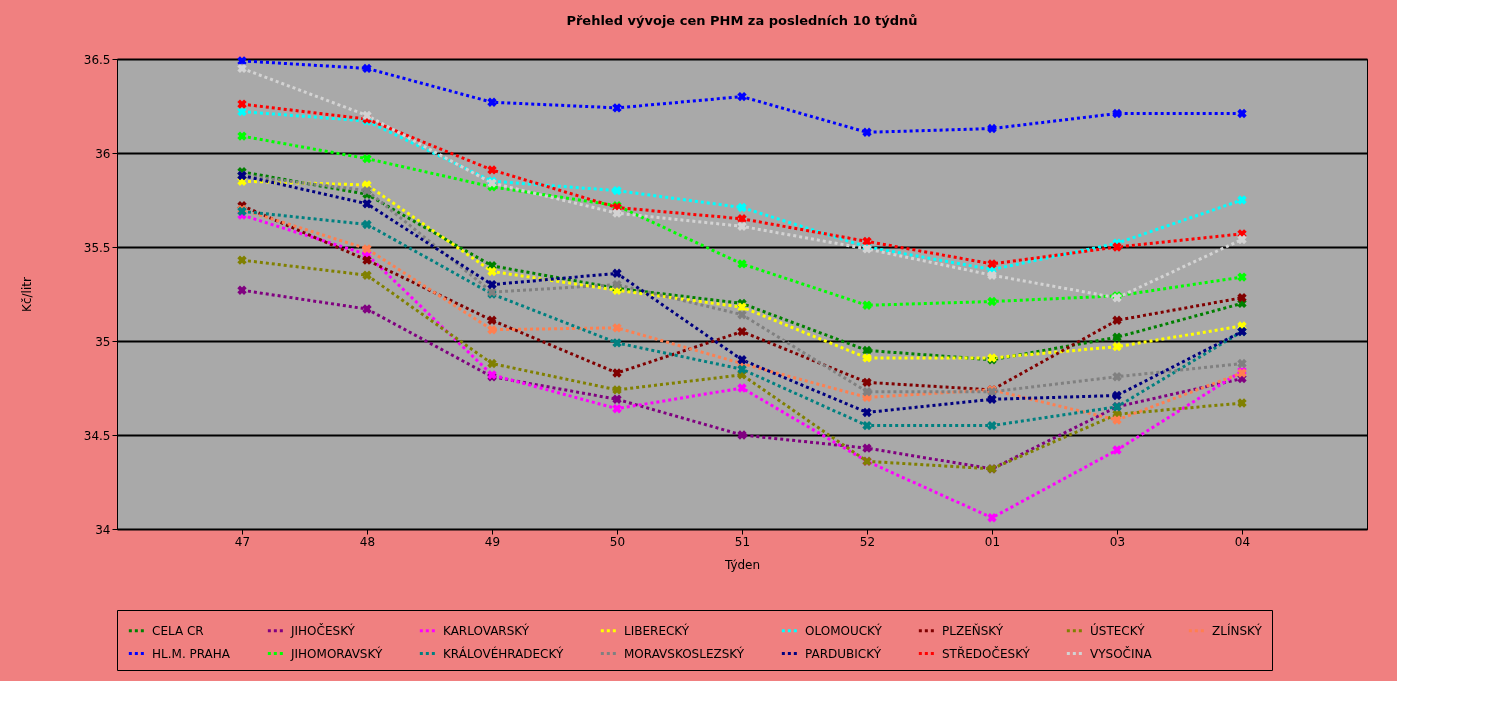 The height and width of the screenshot is (725, 1494). I want to click on y-tick-label: 34.5, so click(97, 435).